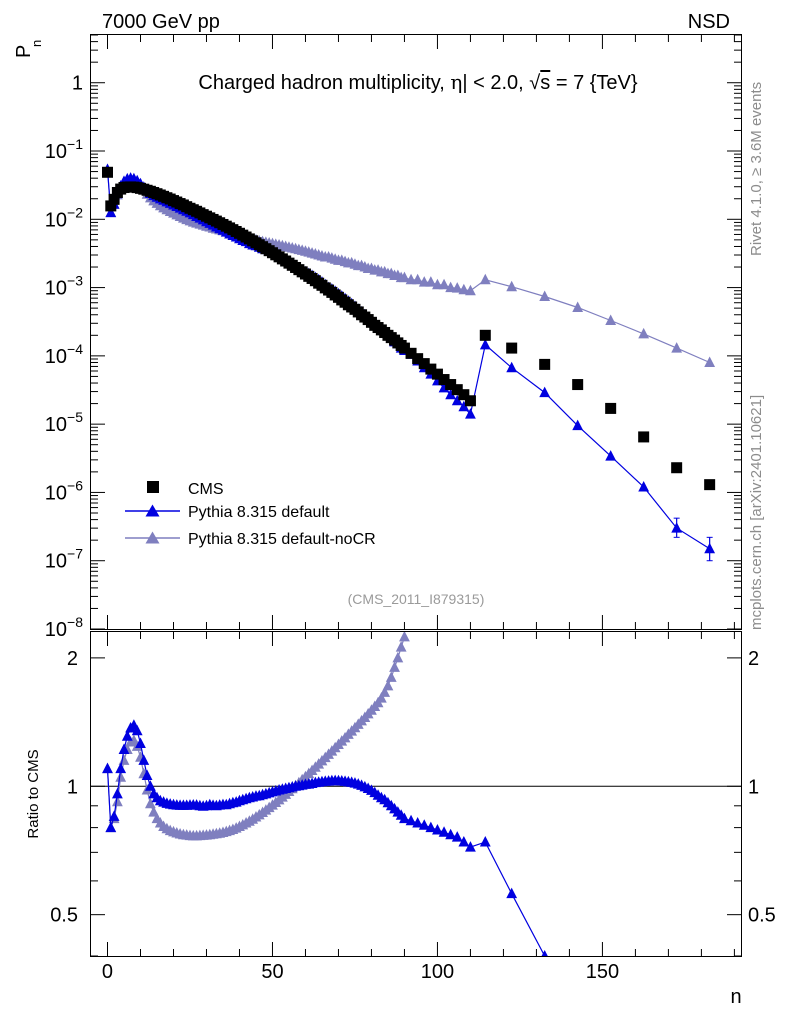 The height and width of the screenshot is (1024, 786). What do you see at coordinates (545, 83) in the screenshot?
I see `title-part-s: s` at bounding box center [545, 83].